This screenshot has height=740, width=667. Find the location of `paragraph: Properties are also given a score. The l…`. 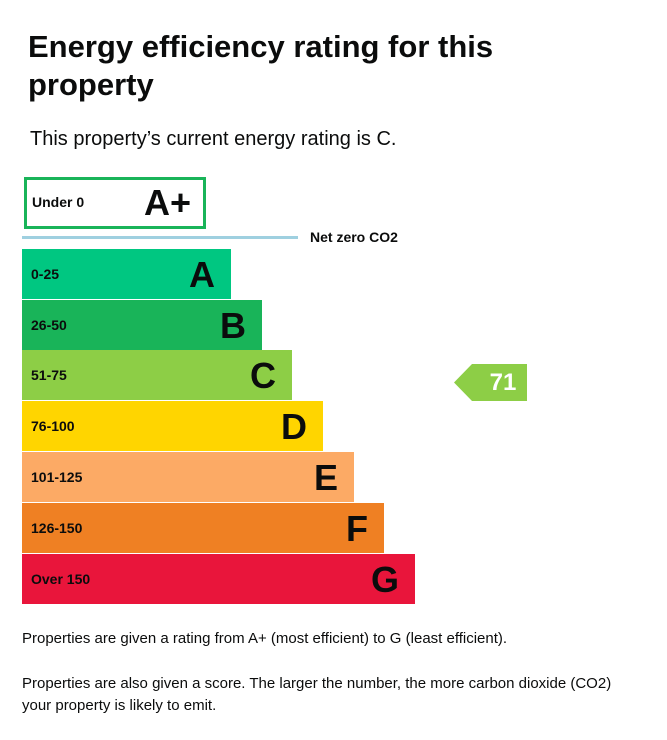

paragraph: Properties are also given a score. The l… is located at coordinates (317, 694).